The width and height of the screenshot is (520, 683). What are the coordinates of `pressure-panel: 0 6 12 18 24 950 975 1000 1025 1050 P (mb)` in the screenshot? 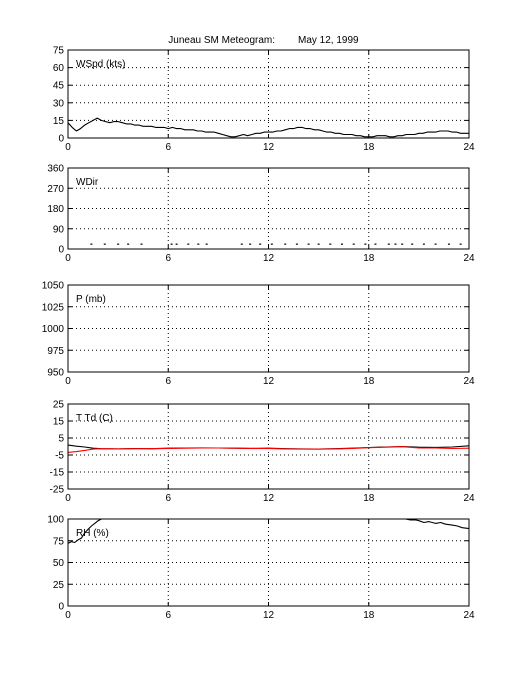 It's located at (258, 334).